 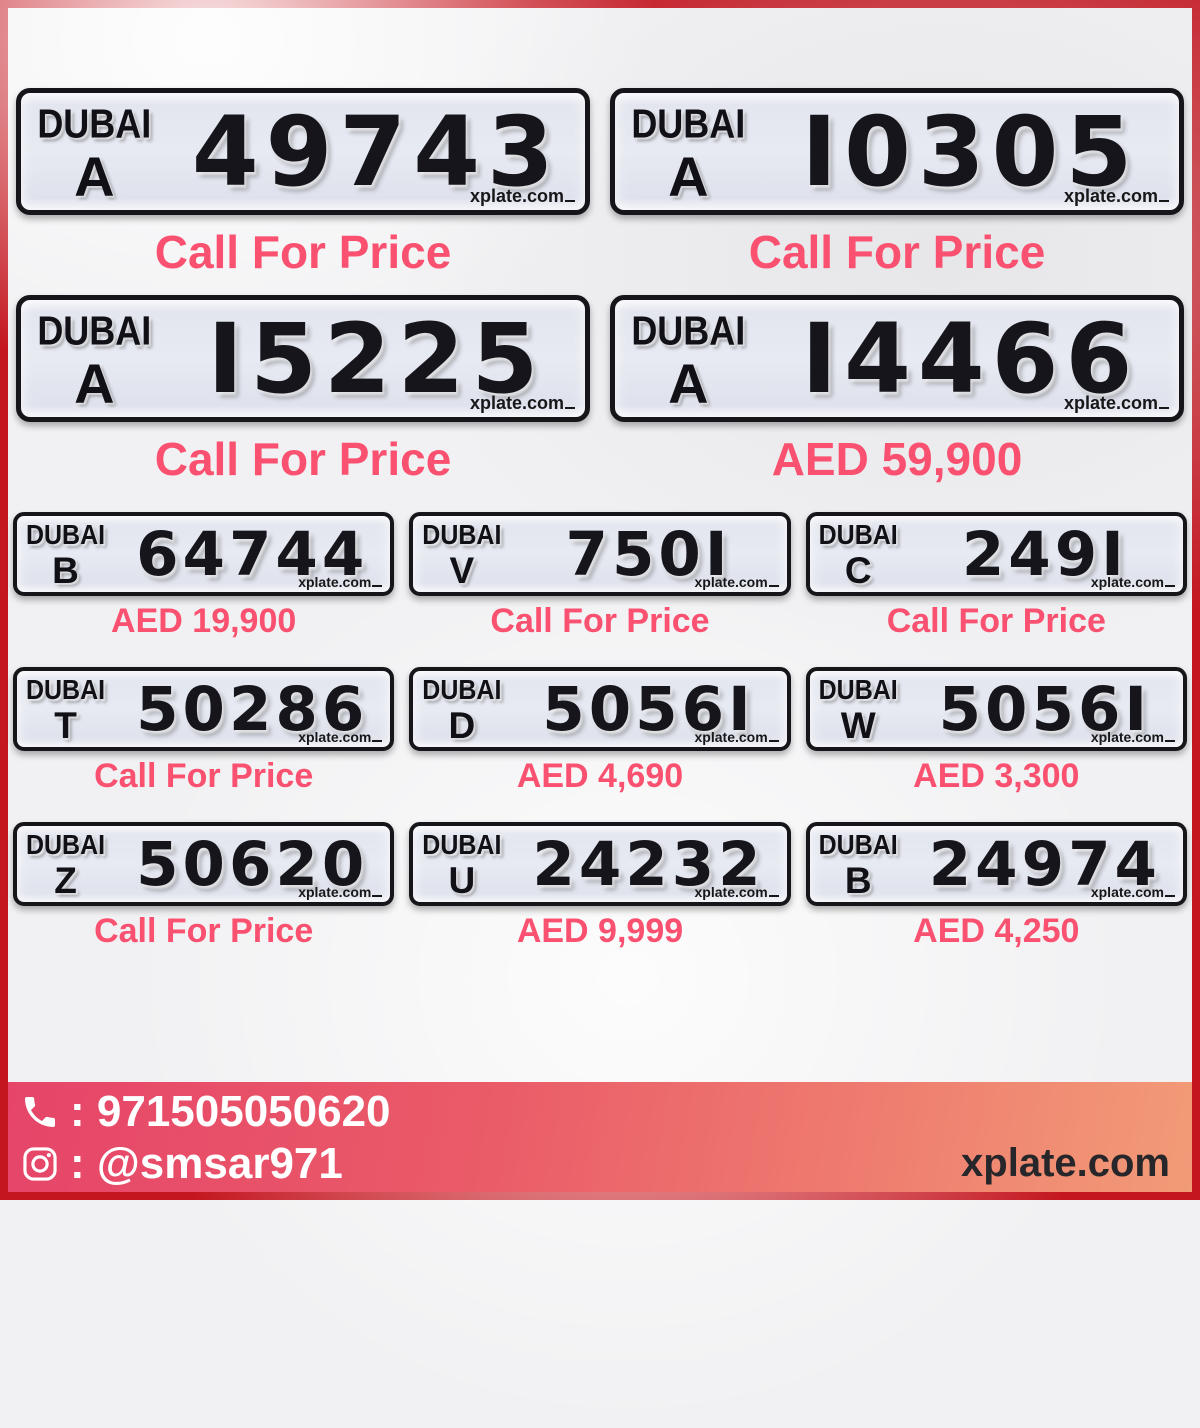 I want to click on phone-line: : 971505050620, so click(x=204, y=1112).